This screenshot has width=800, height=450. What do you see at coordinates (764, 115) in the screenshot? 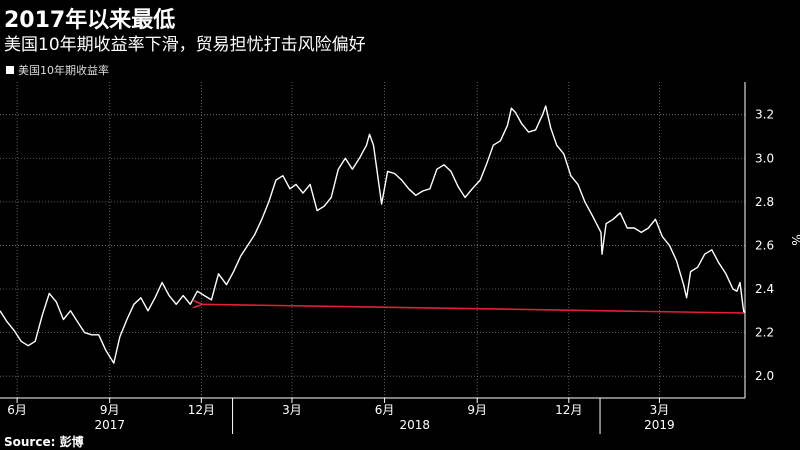
I see `y-tick-label: 3.2` at bounding box center [764, 115].